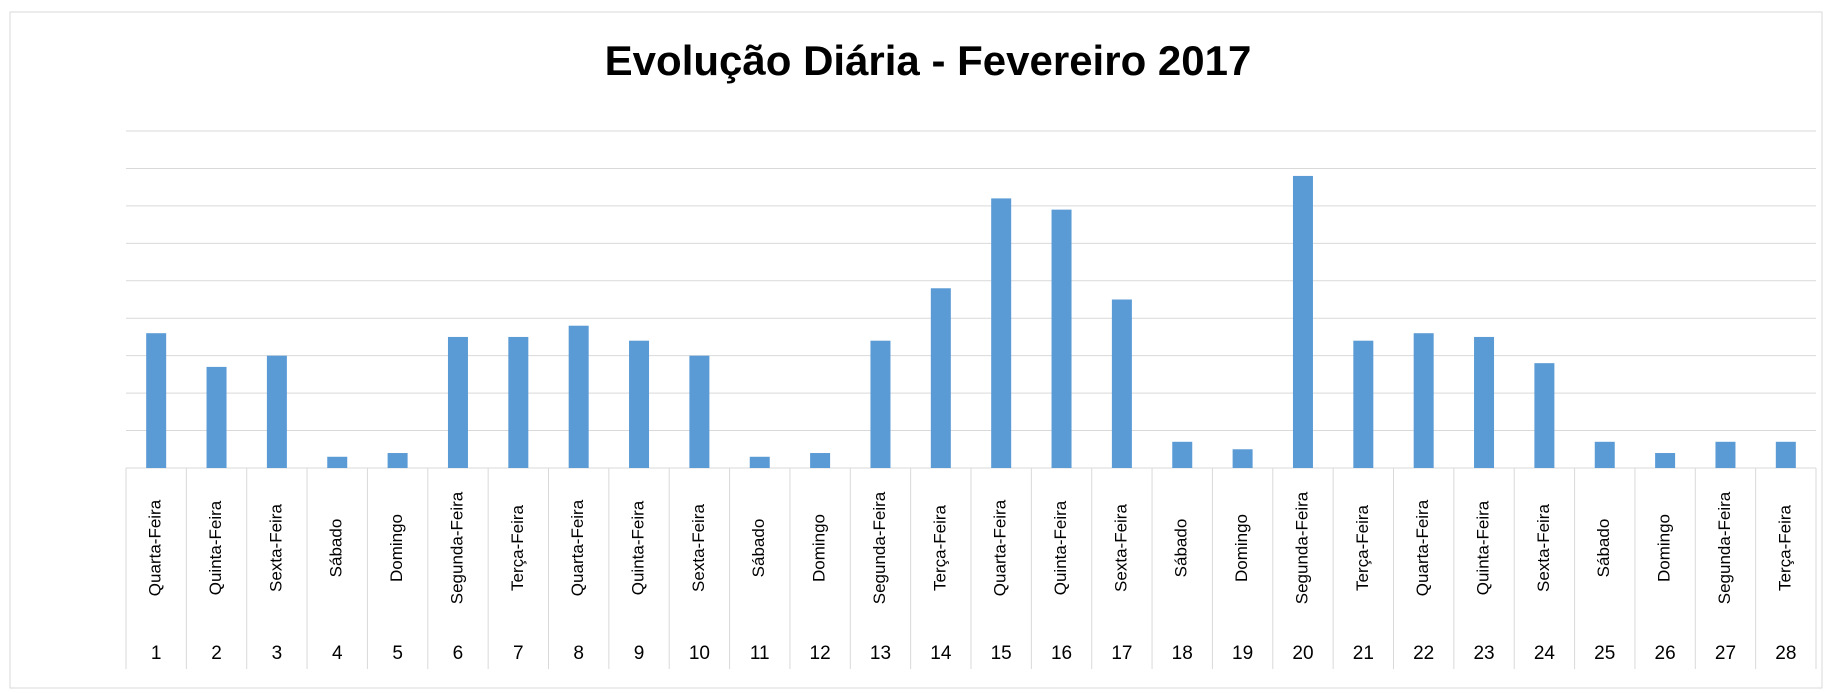  Describe the element at coordinates (820, 653) in the screenshot. I see `x-tick-label: 12` at that location.